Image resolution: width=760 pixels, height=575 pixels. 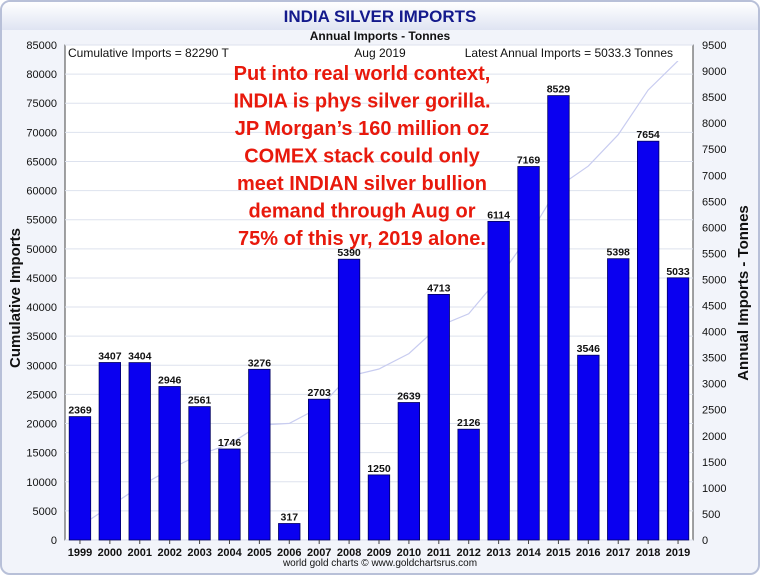 What do you see at coordinates (529, 161) in the screenshot?
I see `bar-value-label: 7169` at bounding box center [529, 161].